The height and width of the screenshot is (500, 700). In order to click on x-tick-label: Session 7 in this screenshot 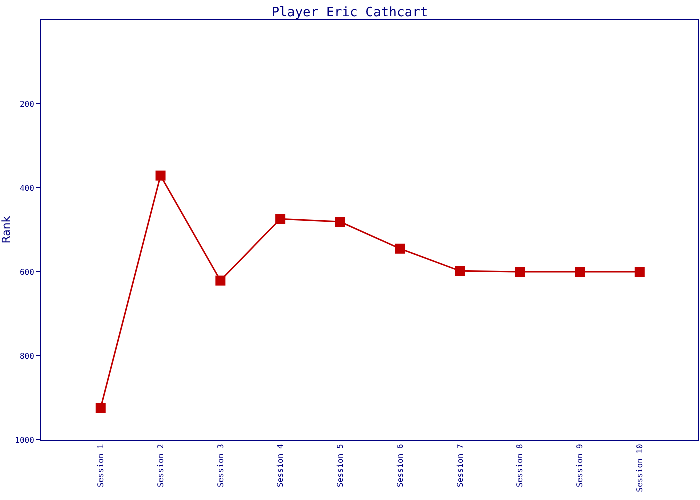, I will do `click(460, 466)`.